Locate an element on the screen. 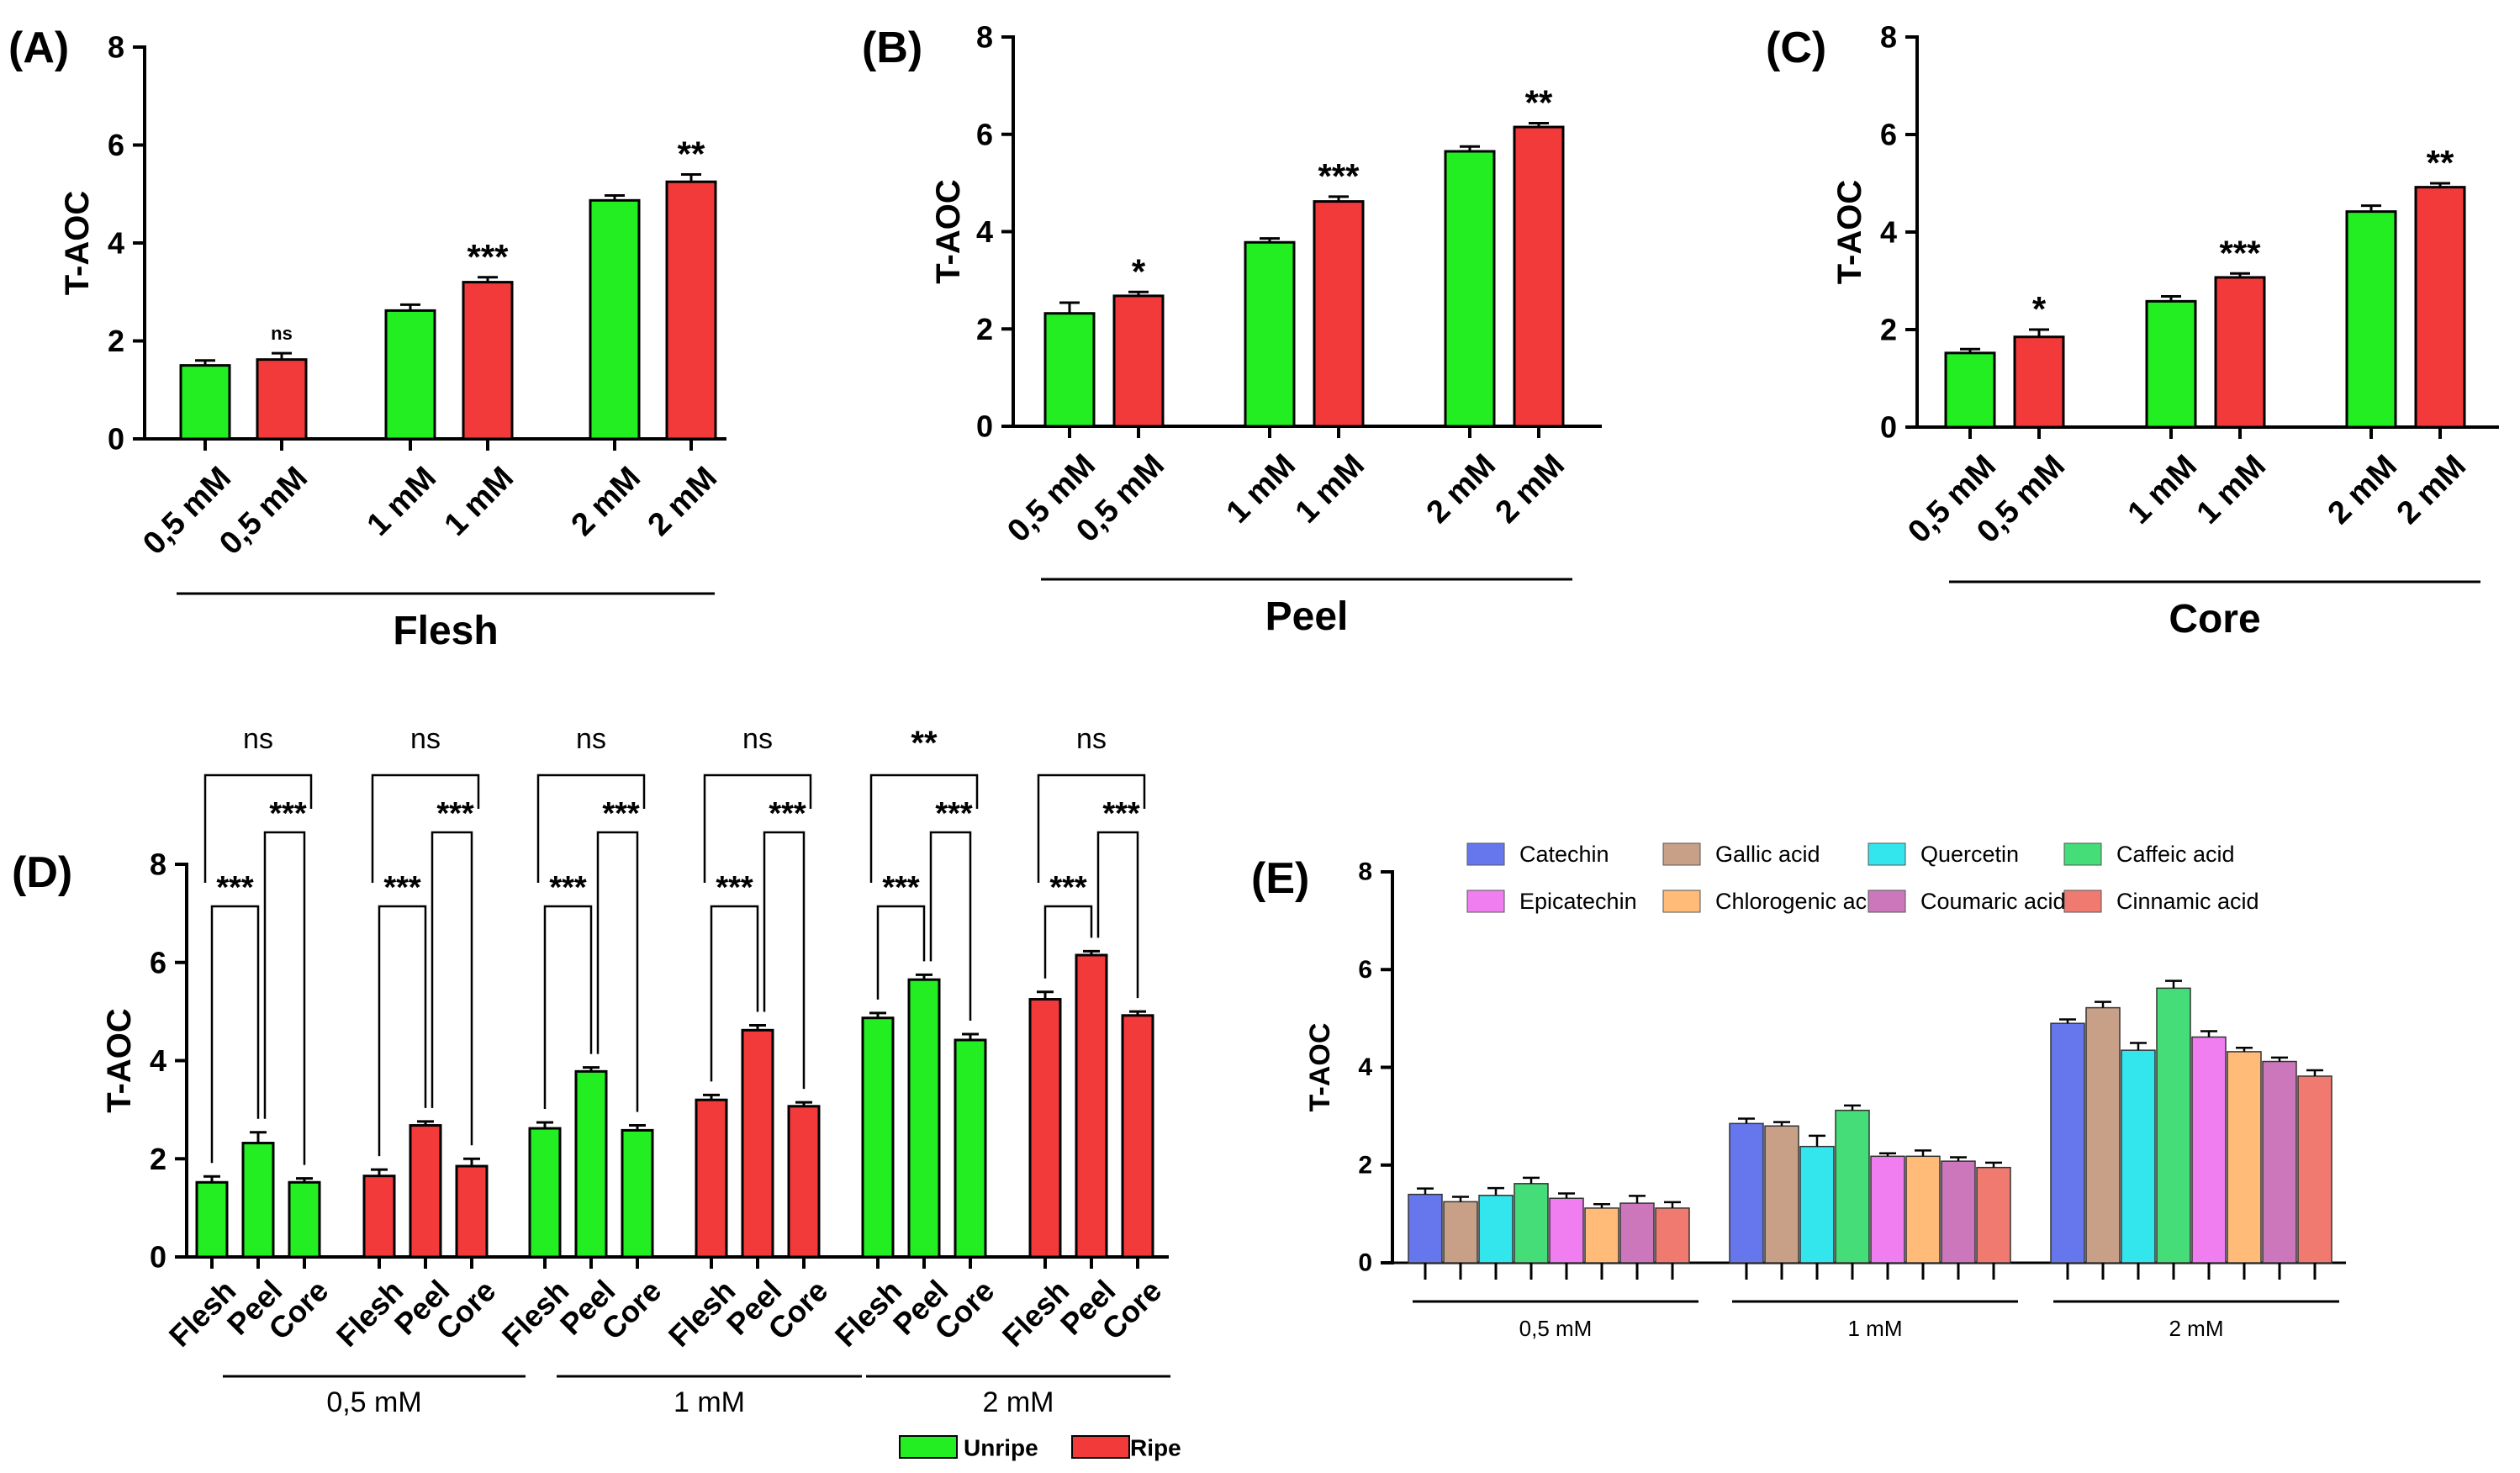 Image resolution: width=2520 pixels, height=1473 pixels. legend-label: Ripe is located at coordinates (1155, 1448).